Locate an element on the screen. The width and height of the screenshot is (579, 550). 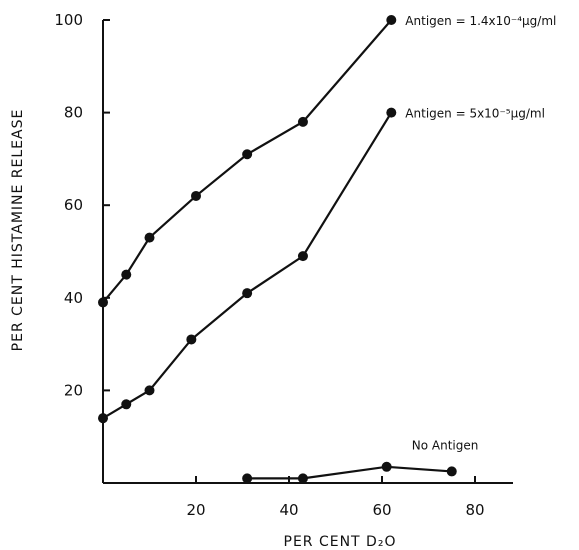
series-line is located at coordinates (349, 472).